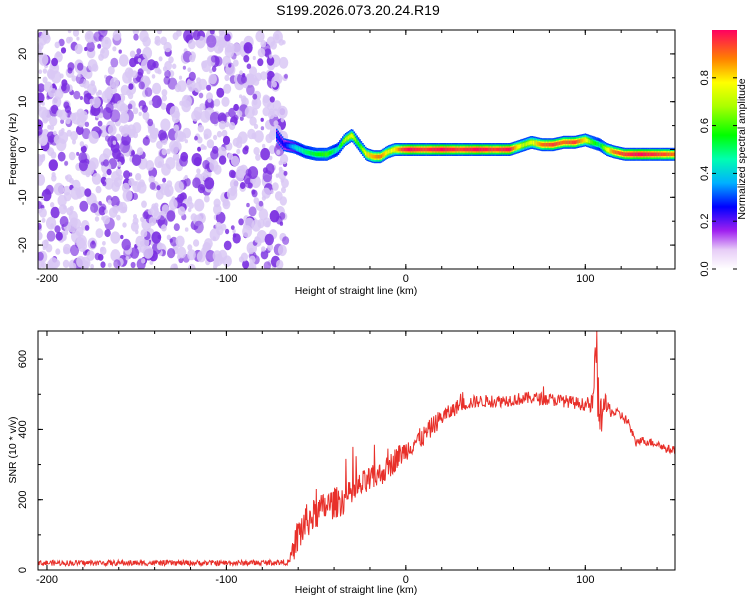 The width and height of the screenshot is (750, 600). What do you see at coordinates (356, 590) in the screenshot?
I see `bottom-x-axis-label: Height of straight line (km)` at bounding box center [356, 590].